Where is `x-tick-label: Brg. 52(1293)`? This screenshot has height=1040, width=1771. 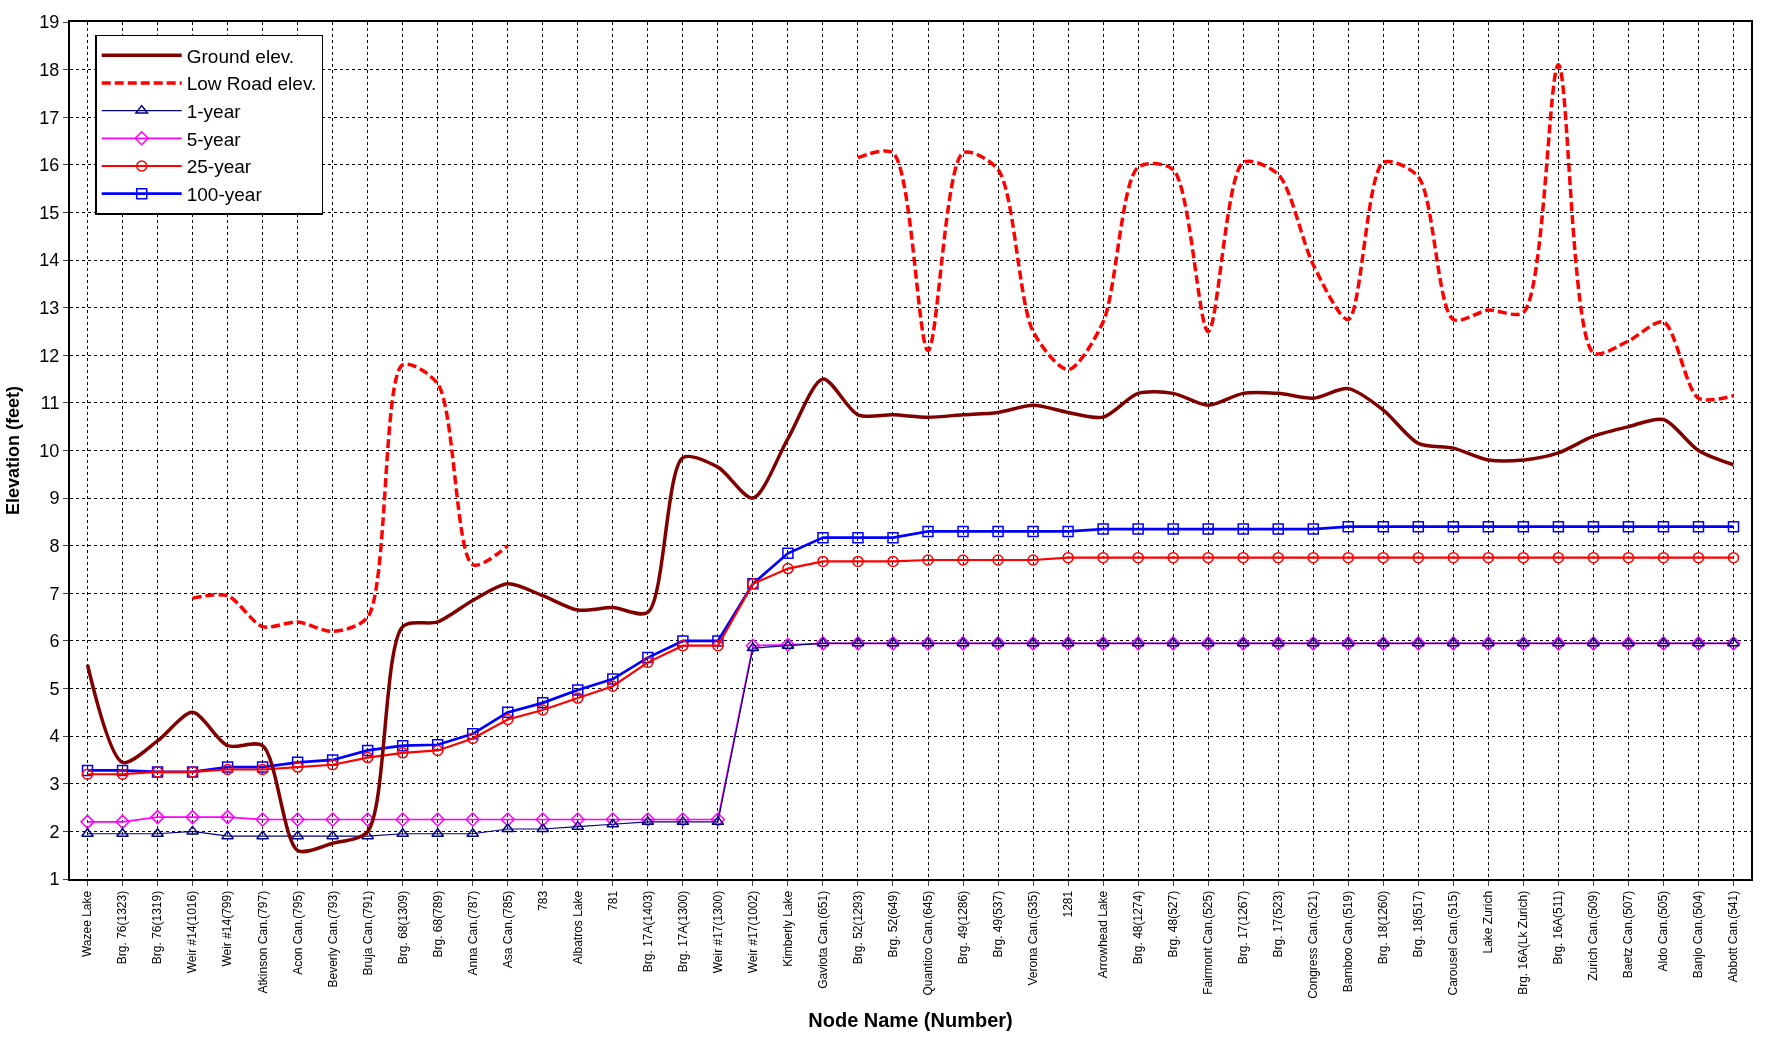
x-tick-label: Brg. 52(1293) is located at coordinates (857, 927).